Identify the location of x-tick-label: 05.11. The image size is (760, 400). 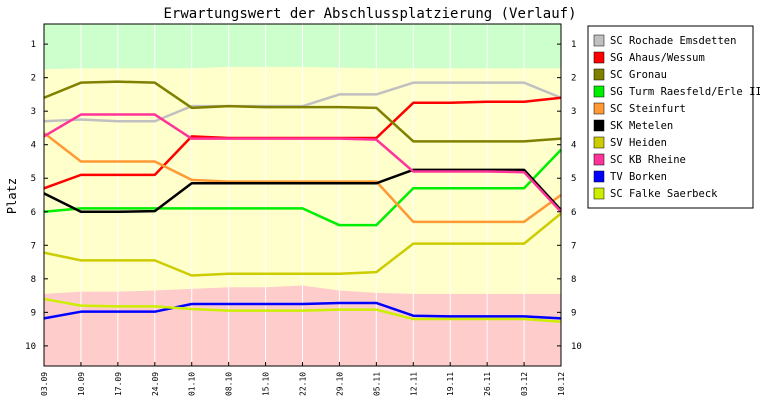
(376, 384).